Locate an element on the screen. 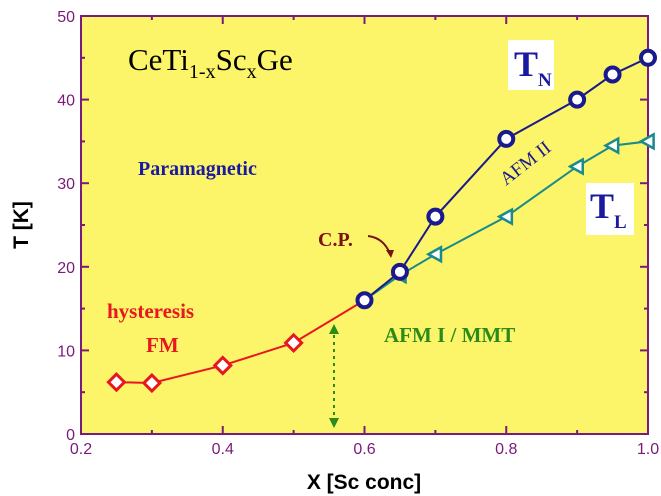 Image resolution: width=661 pixels, height=496 pixels. tl-label: TL is located at coordinates (608, 209).